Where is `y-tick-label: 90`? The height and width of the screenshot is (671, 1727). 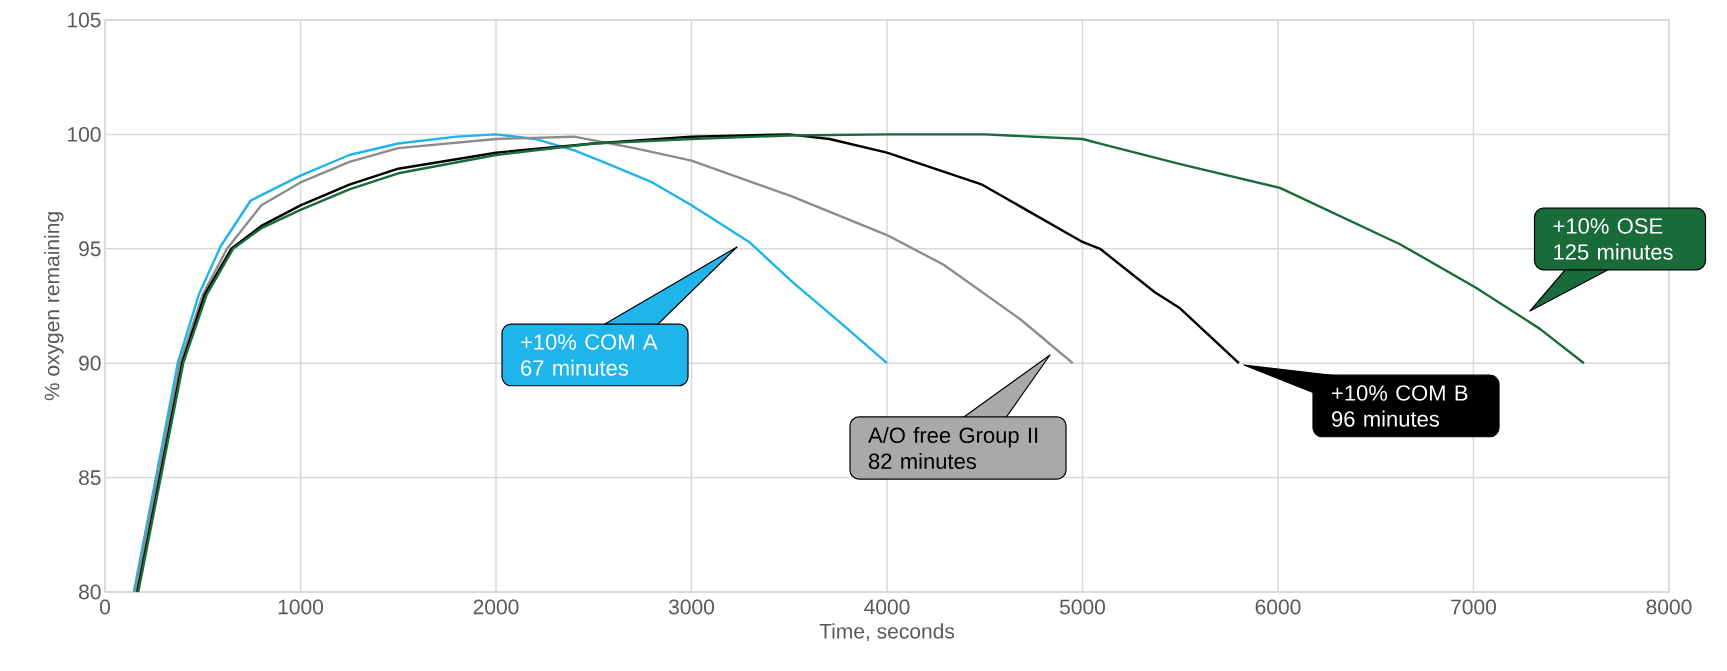
y-tick-label: 90 is located at coordinates (90, 363).